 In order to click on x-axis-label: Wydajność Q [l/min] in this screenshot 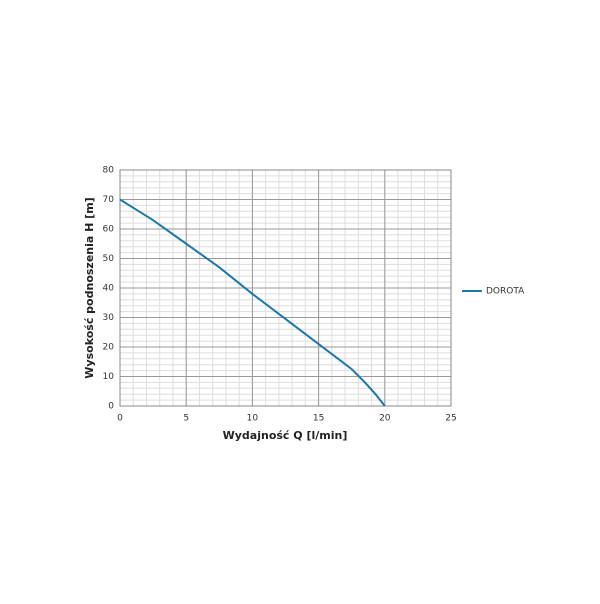, I will do `click(285, 435)`.